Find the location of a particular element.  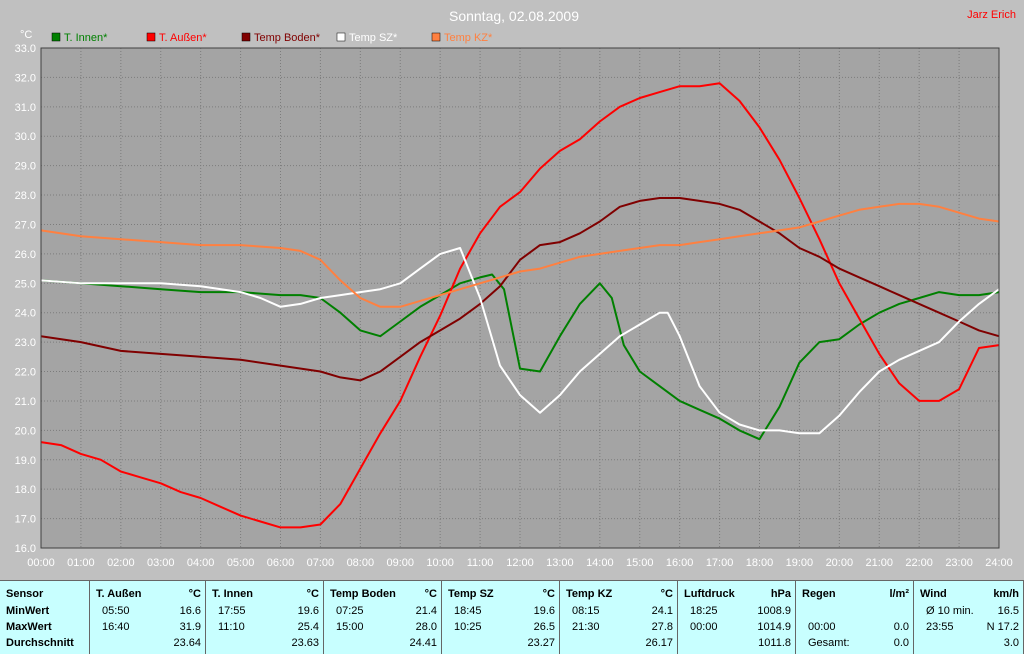

legend-label: Temp KZ* is located at coordinates (468, 38).